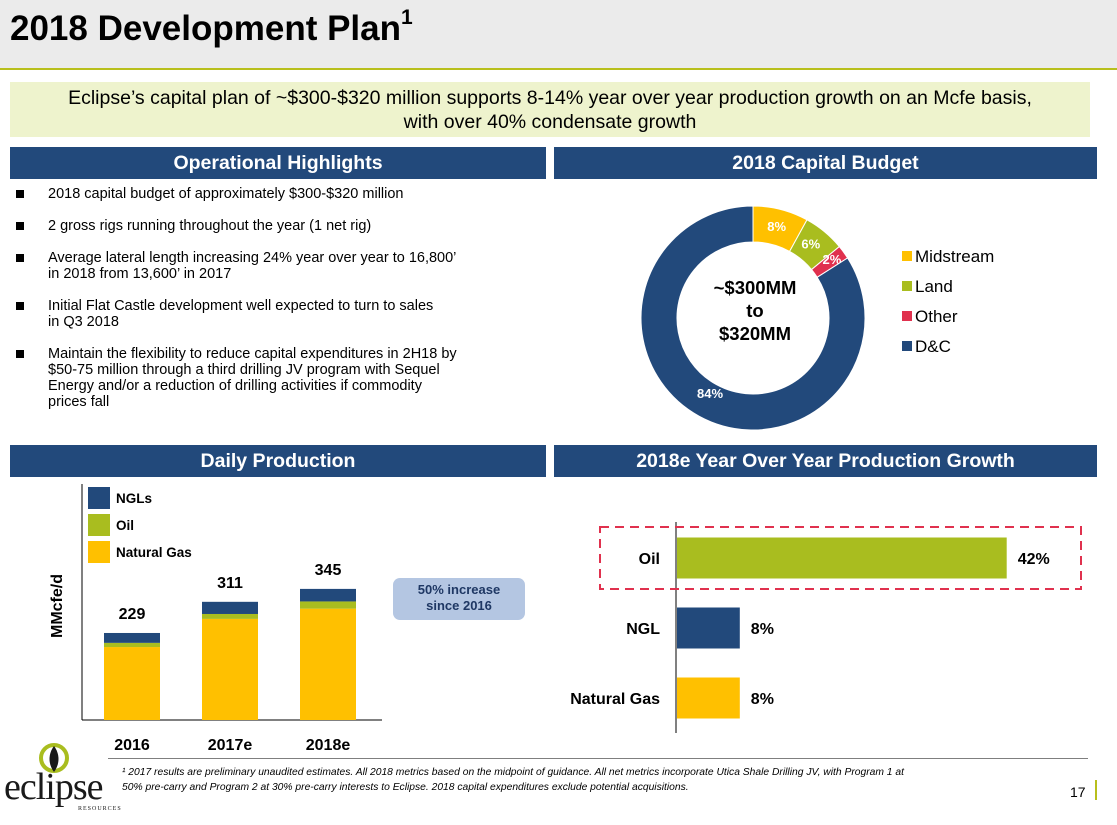 Image resolution: width=1117 pixels, height=825 pixels. What do you see at coordinates (230, 745) in the screenshot?
I see `x-tick-label: 2017e` at bounding box center [230, 745].